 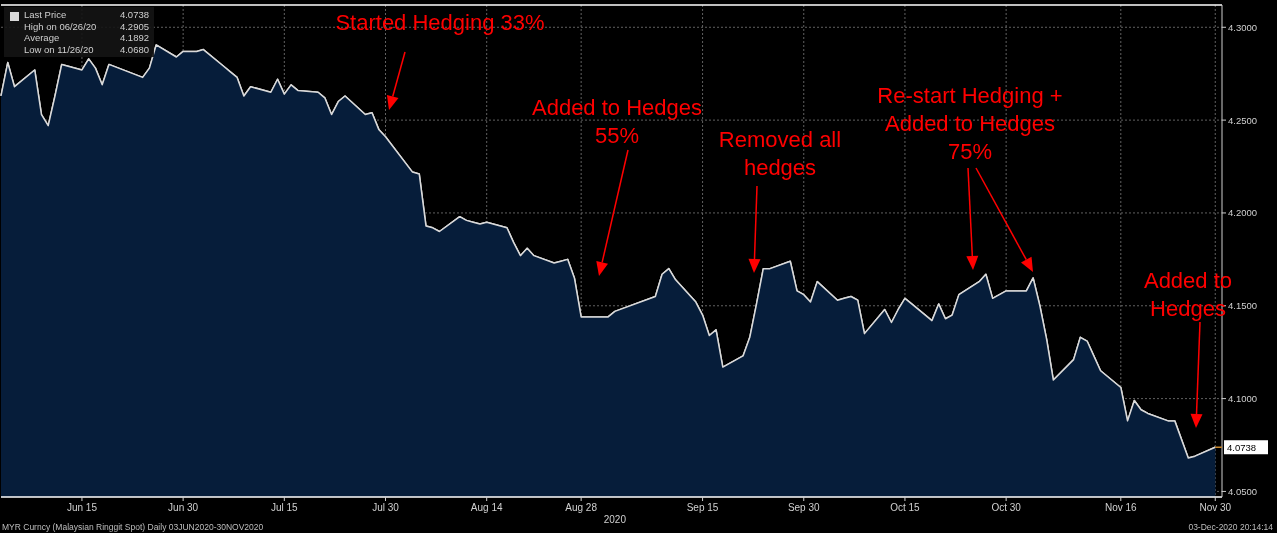 I want to click on y-tick-label: 4.3000, so click(x=1243, y=27).